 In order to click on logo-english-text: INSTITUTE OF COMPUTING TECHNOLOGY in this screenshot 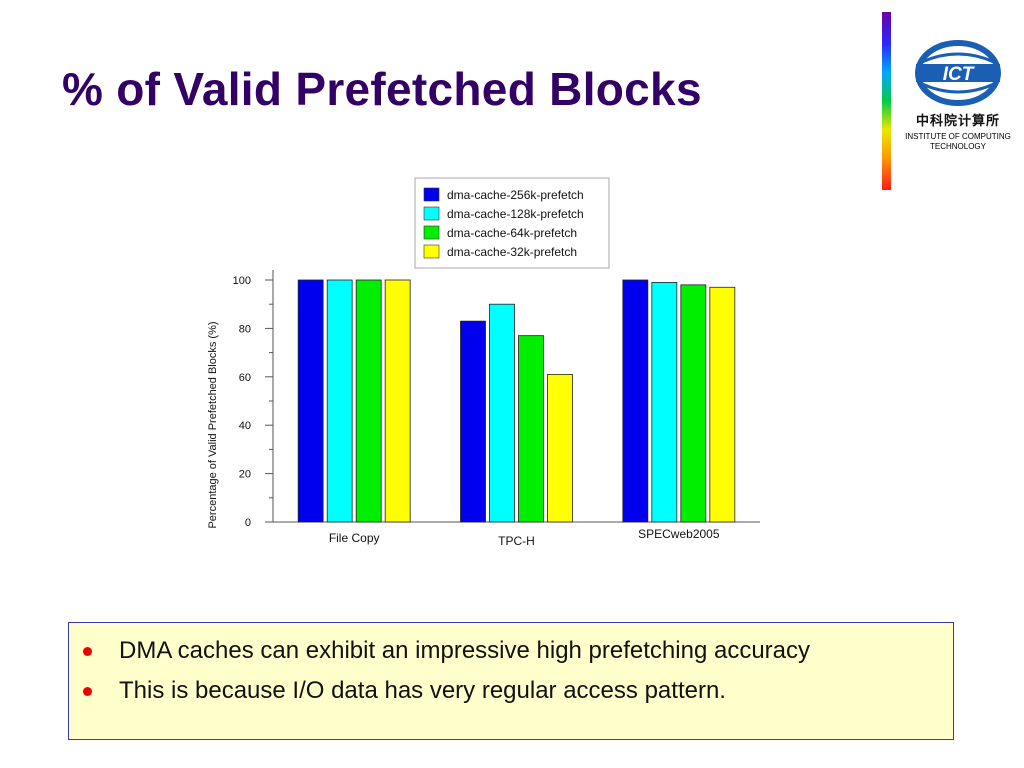, I will do `click(958, 141)`.